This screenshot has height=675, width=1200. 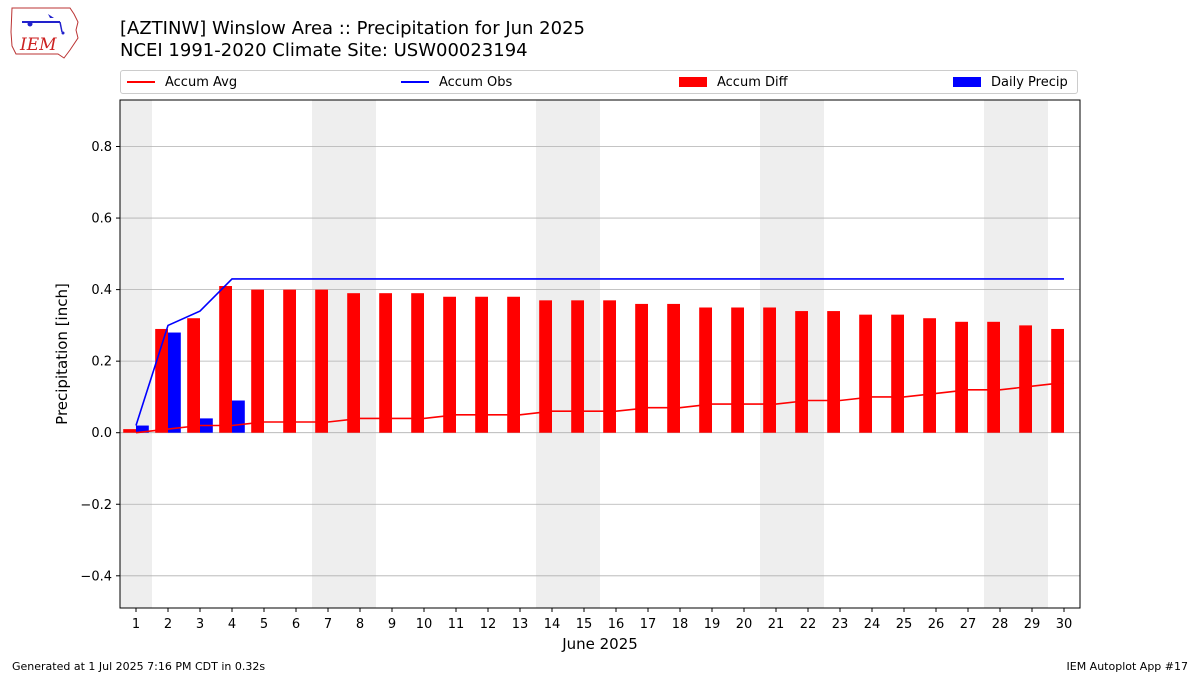 I want to click on x-tick-label: 3, so click(x=200, y=624).